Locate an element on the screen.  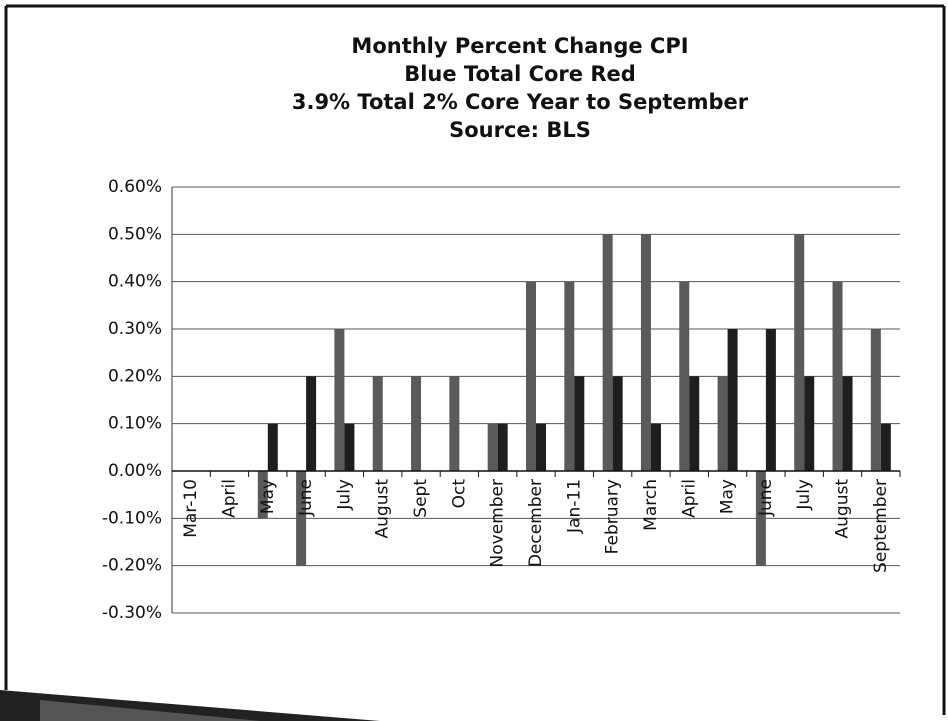
y-tick-label: -0.10% is located at coordinates (132, 518).